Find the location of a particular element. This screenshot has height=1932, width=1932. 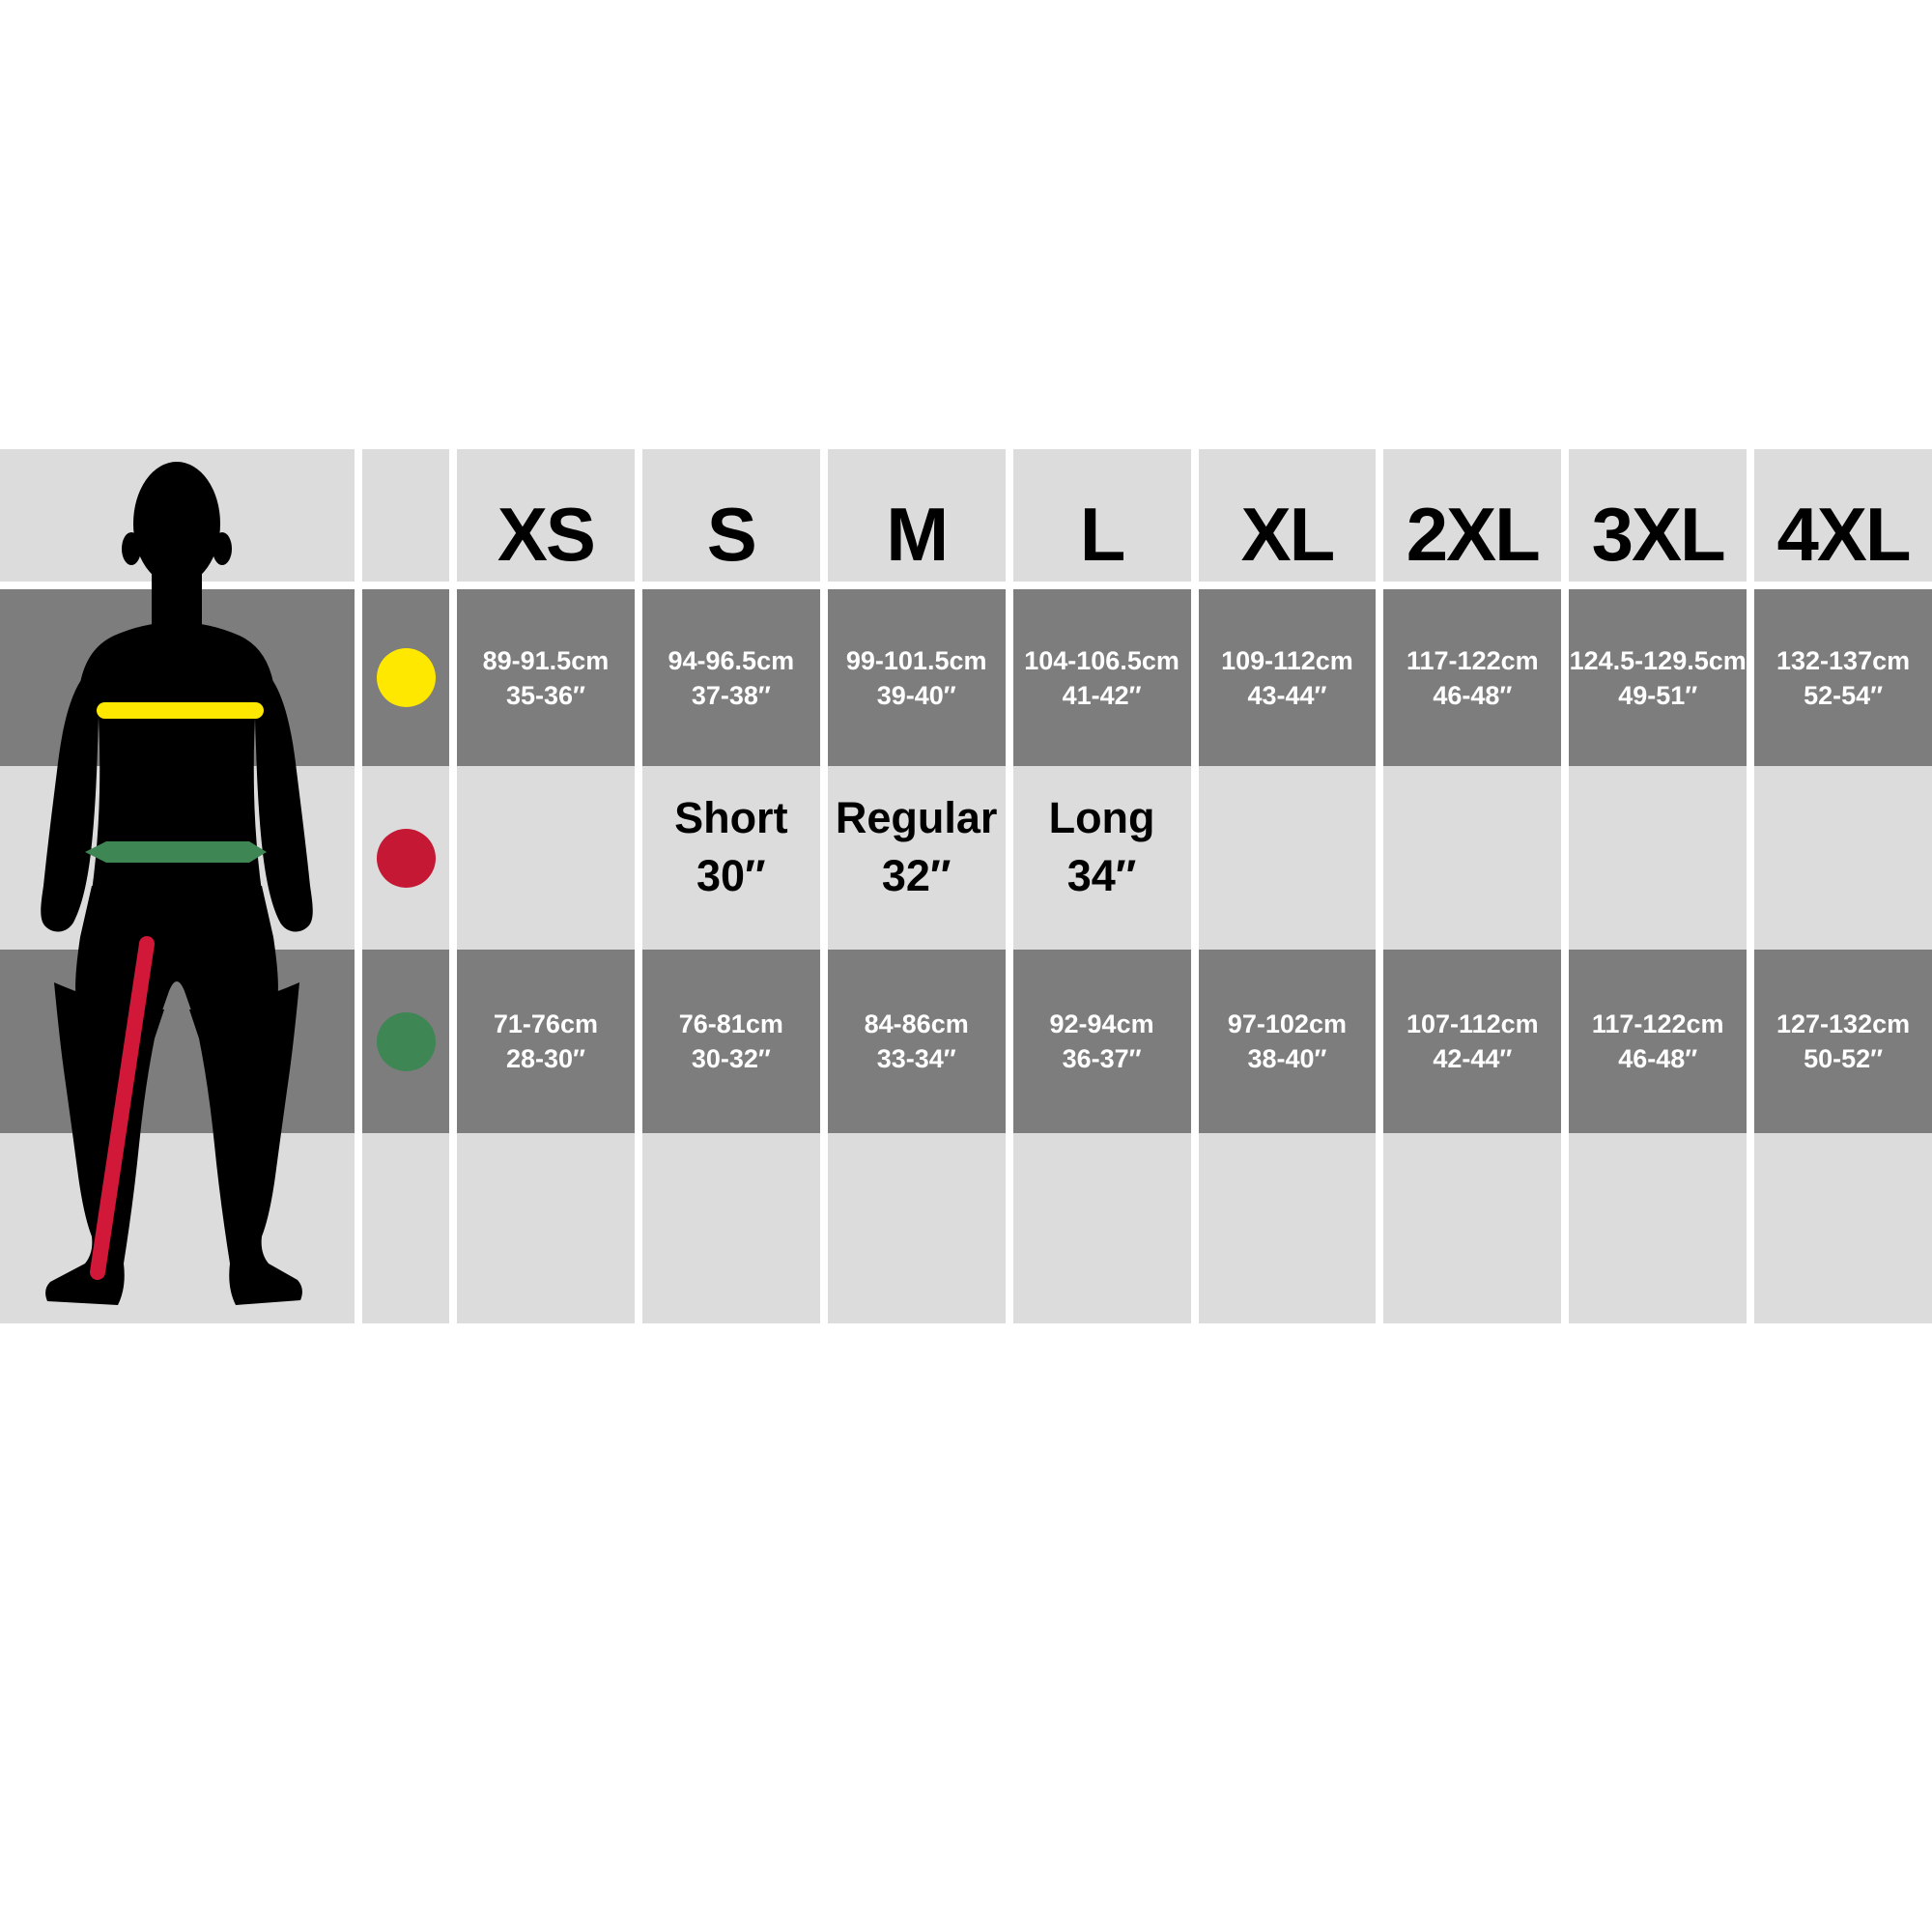

chest-cm: 109-112cm is located at coordinates (1287, 660).